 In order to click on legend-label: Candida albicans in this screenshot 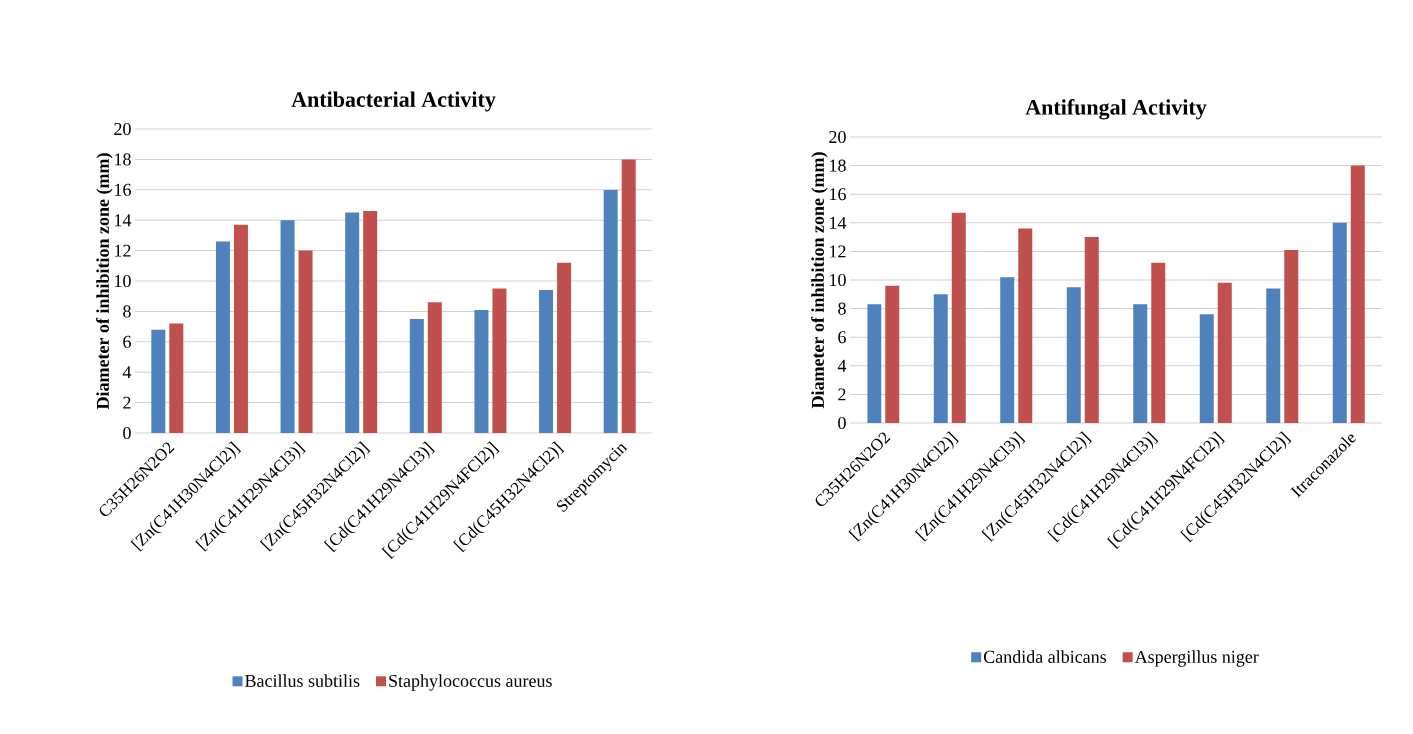, I will do `click(1045, 656)`.